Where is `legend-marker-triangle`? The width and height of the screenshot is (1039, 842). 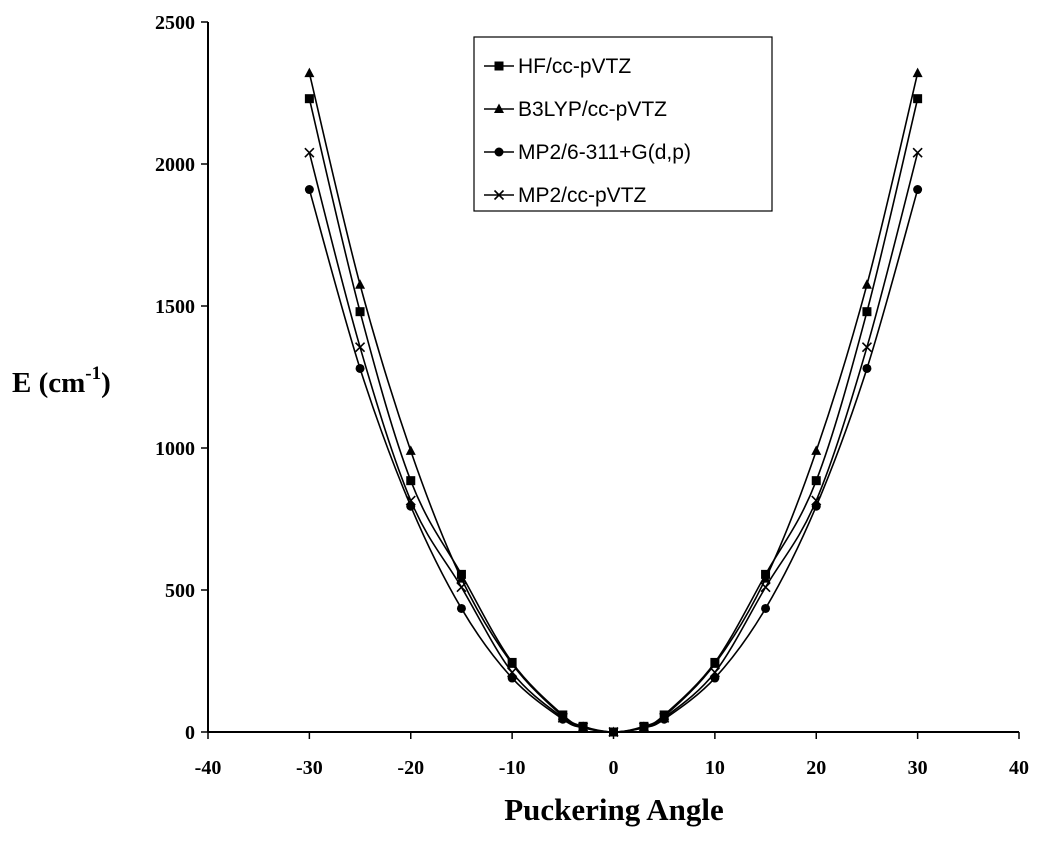 legend-marker-triangle is located at coordinates (499, 108).